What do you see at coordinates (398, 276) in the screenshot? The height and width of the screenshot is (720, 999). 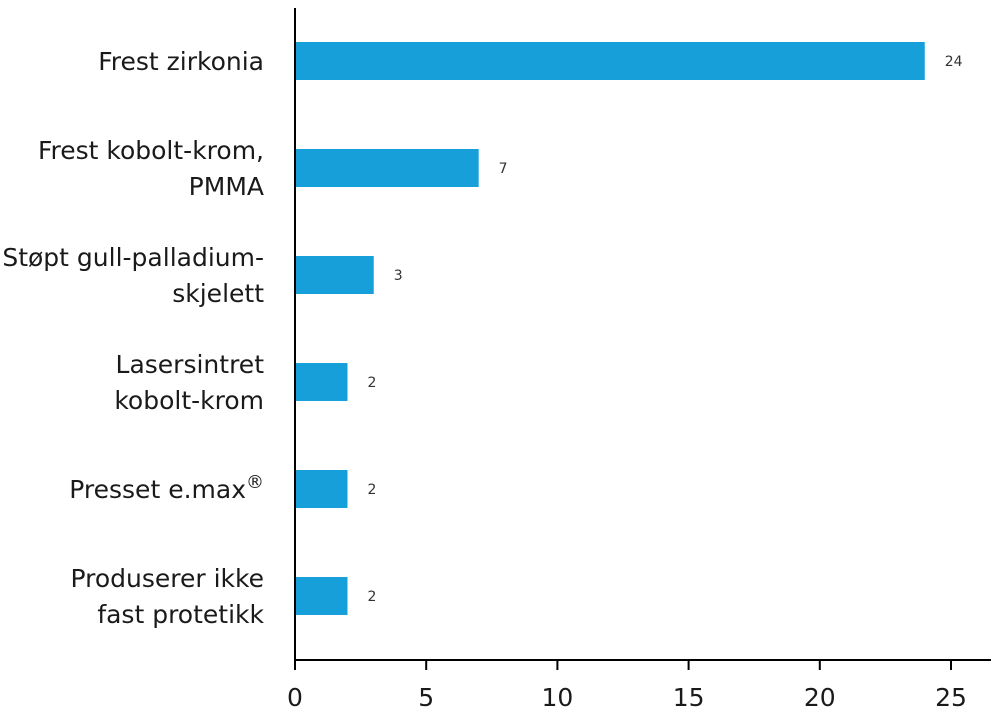 I see `data-label-2: 3` at bounding box center [398, 276].